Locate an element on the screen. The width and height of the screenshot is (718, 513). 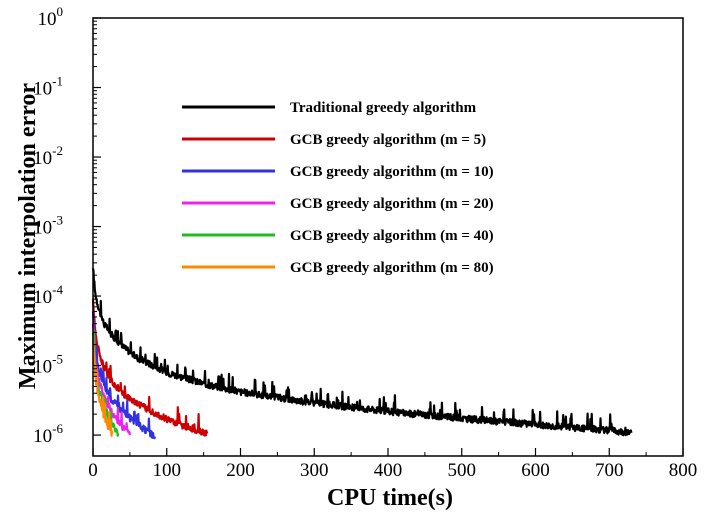
x-tick-label: 400 is located at coordinates (388, 470).